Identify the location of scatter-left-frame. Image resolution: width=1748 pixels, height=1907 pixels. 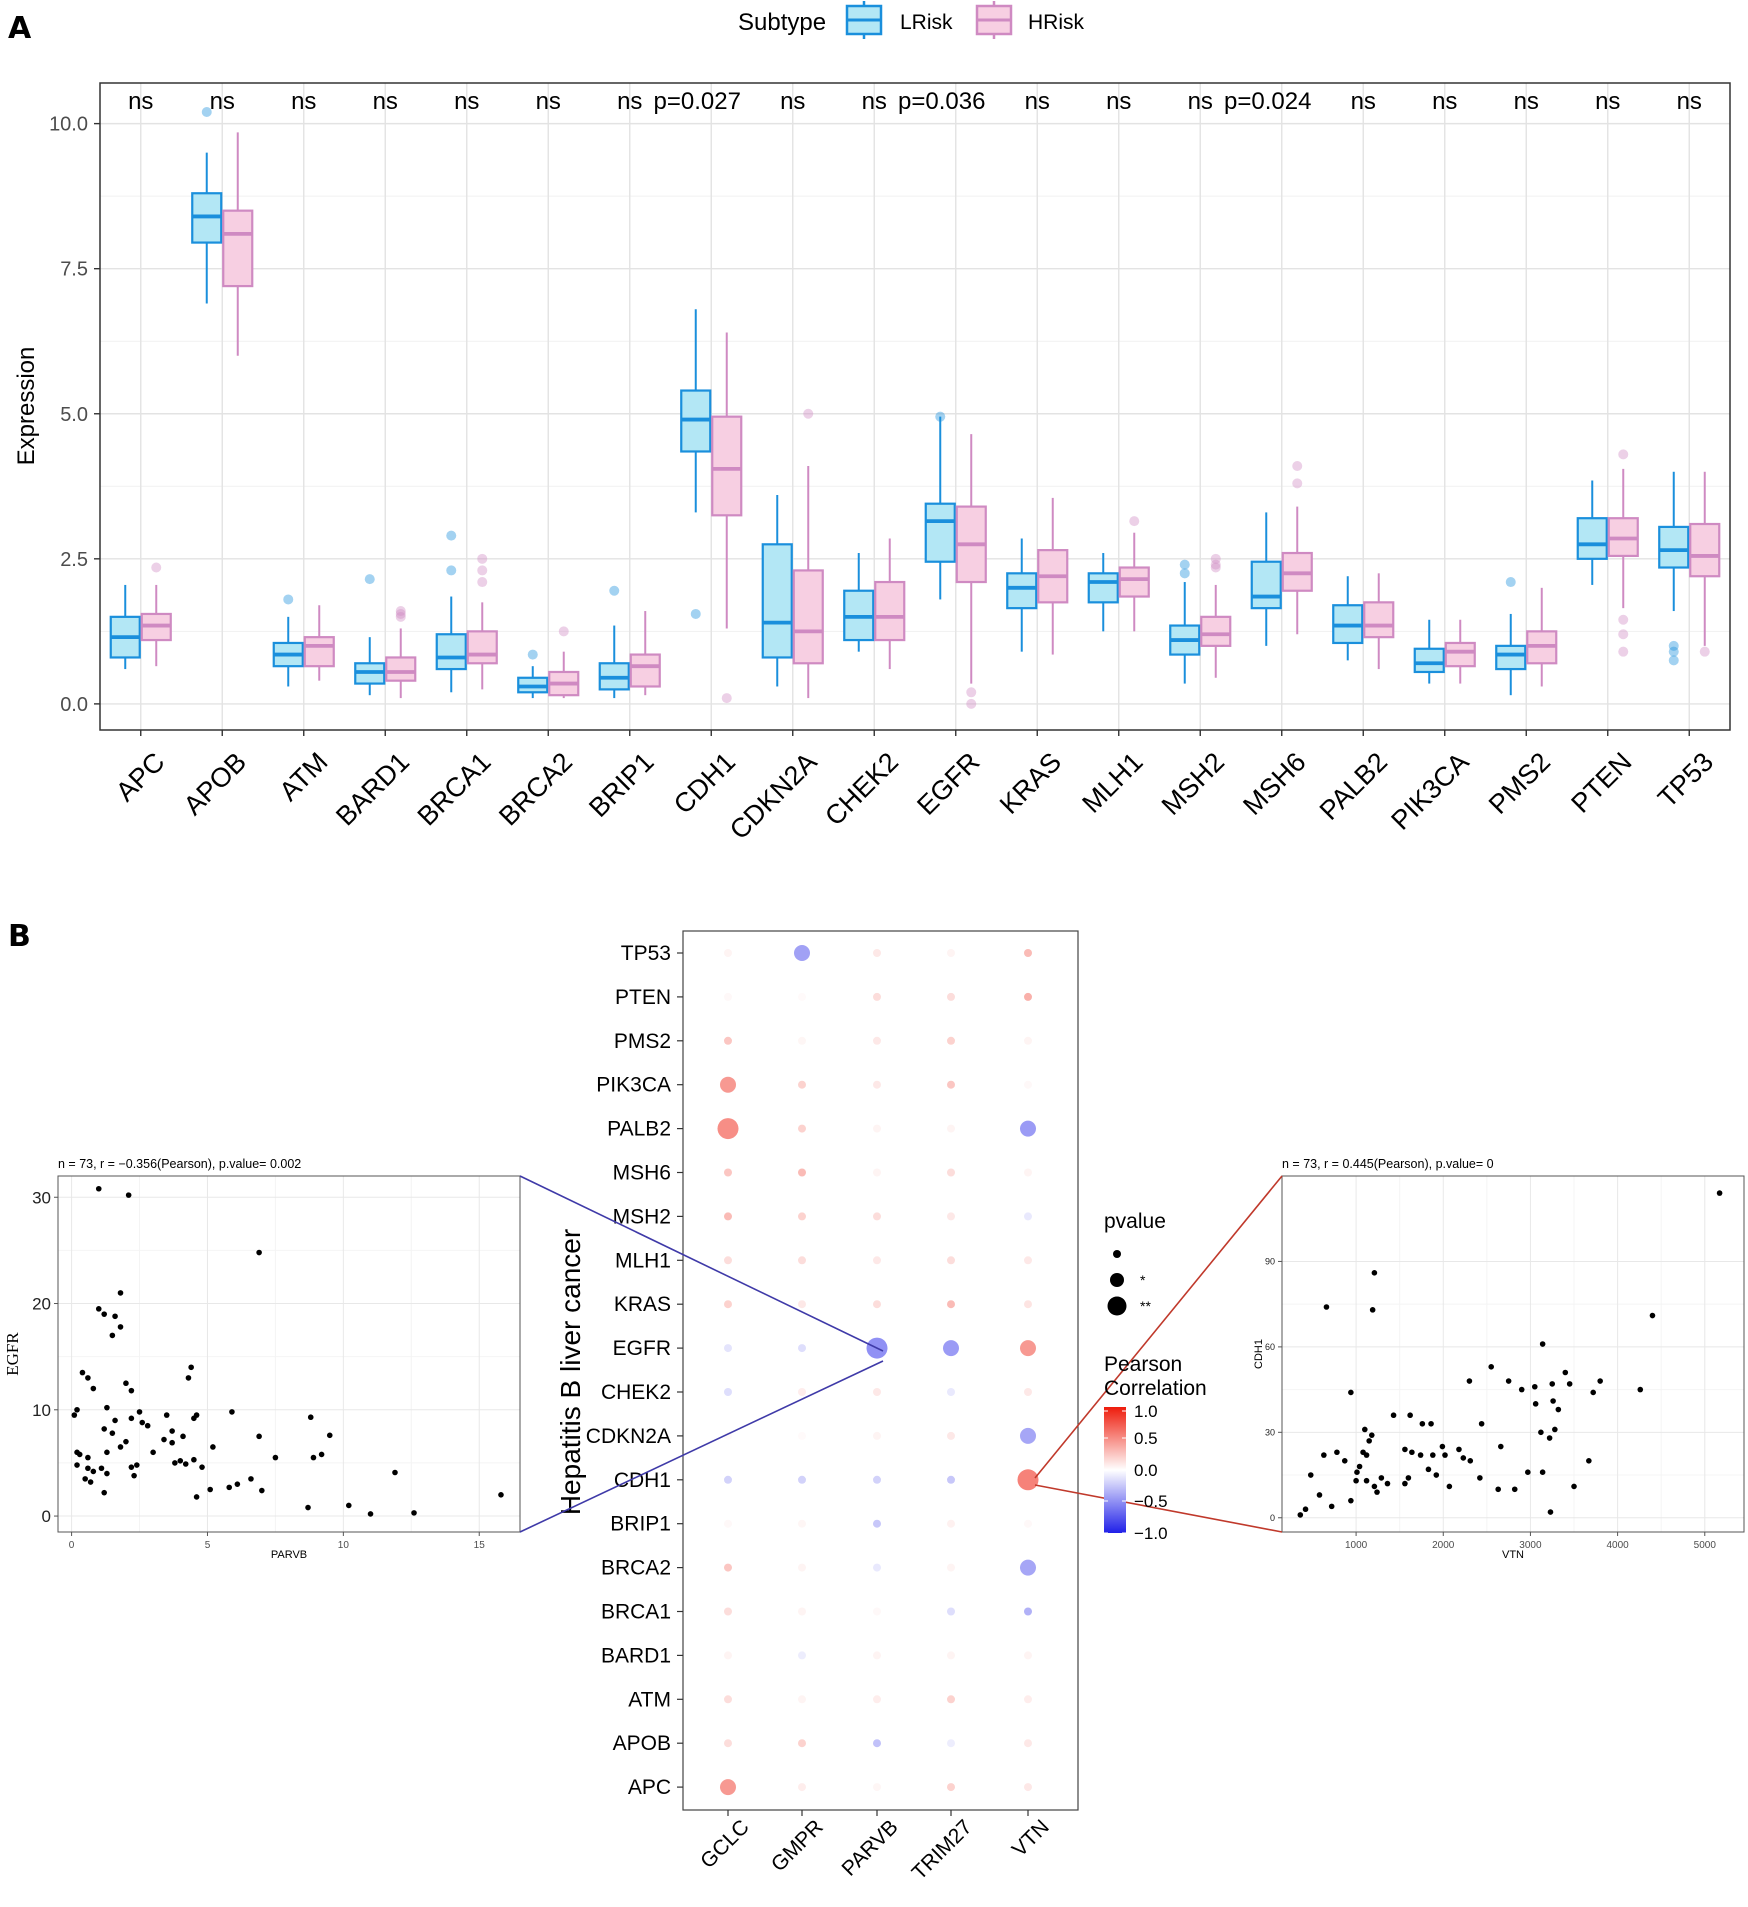
(289, 1354).